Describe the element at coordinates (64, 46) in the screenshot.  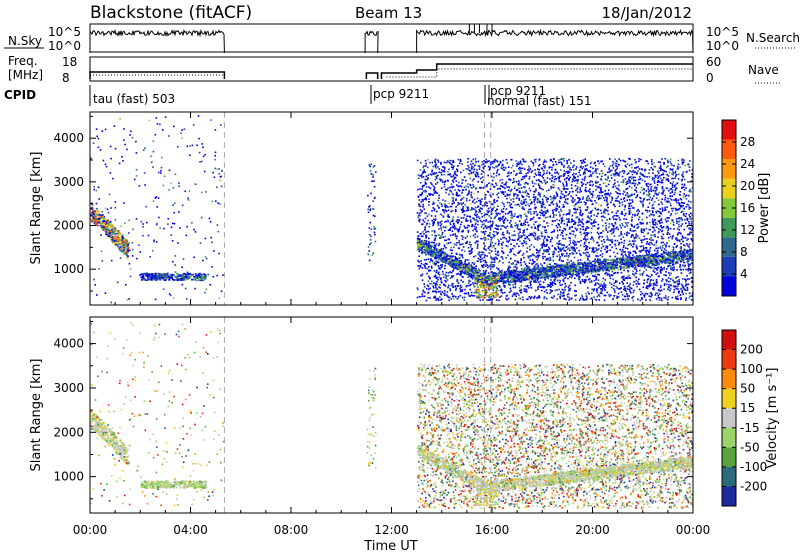
I see `nsky-tick-bottom: 10^0` at that location.